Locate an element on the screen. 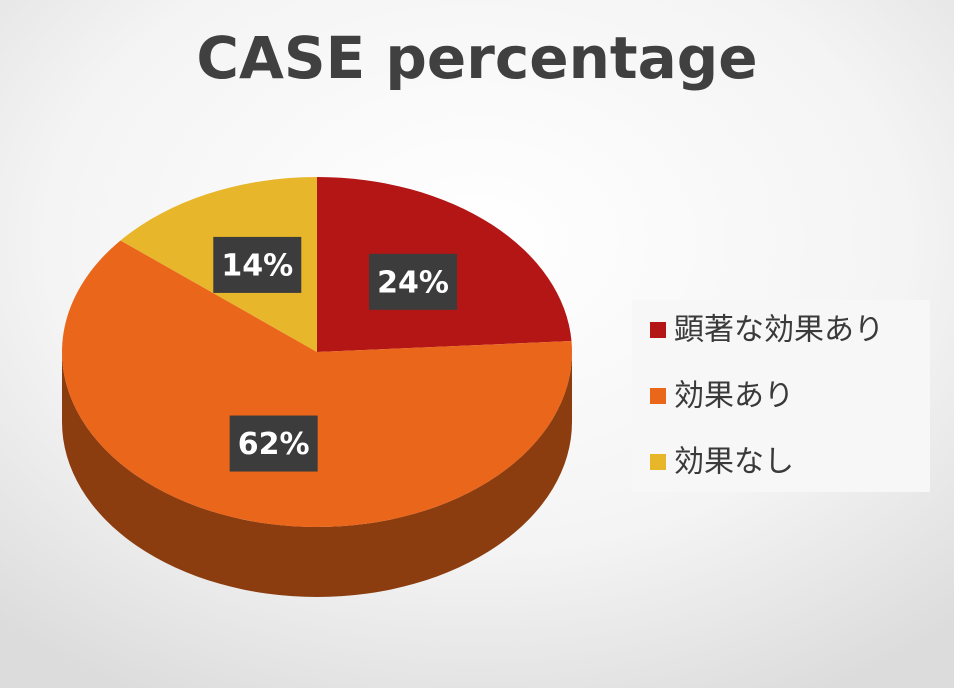 This screenshot has height=688, width=954. legend-label: 顕著な効果あり is located at coordinates (779, 330).